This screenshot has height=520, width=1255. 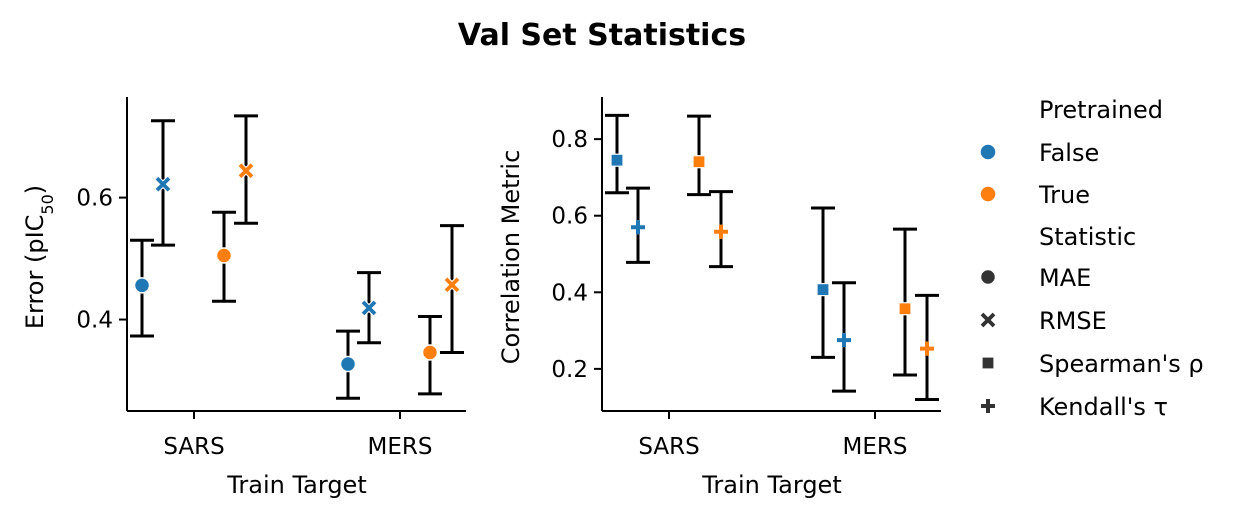 I want to click on correlation-x-tick-label: MERS, so click(x=875, y=447).